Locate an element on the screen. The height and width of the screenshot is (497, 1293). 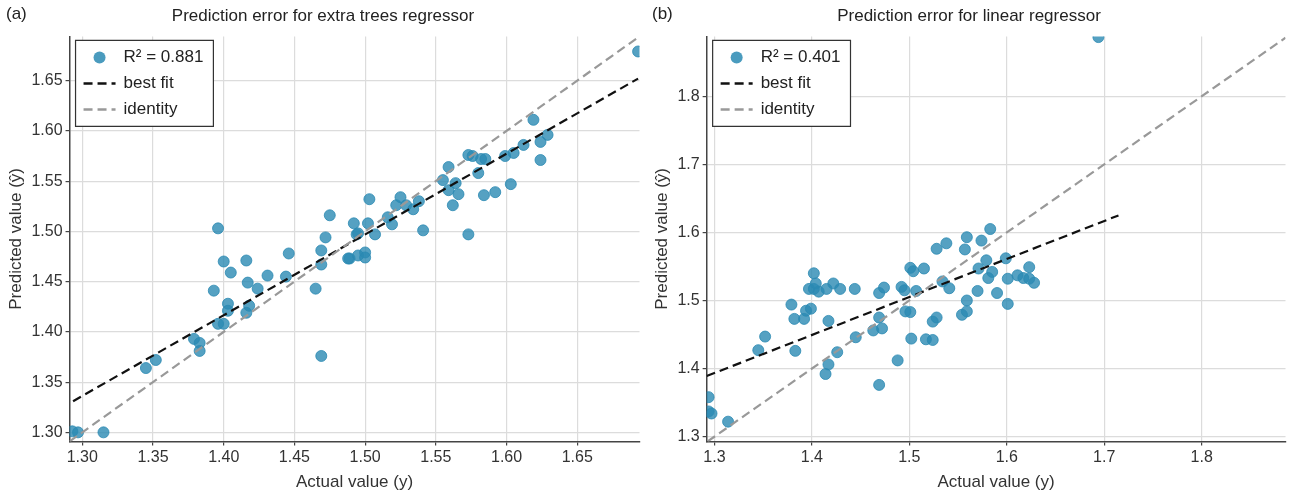
x-tick-label: 1.60 is located at coordinates (506, 457).